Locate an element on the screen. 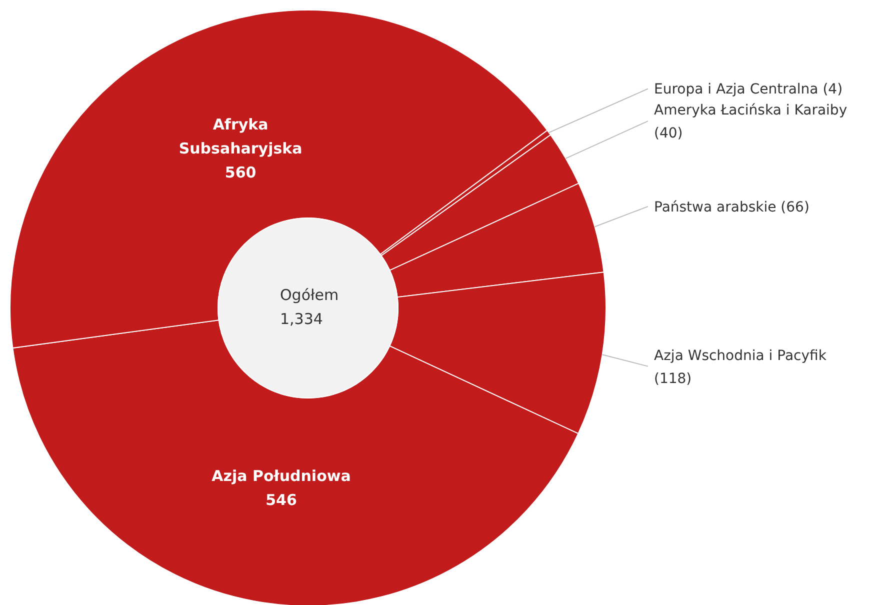  slice-label: Ameryka Łacińska i Karaiby is located at coordinates (751, 110).